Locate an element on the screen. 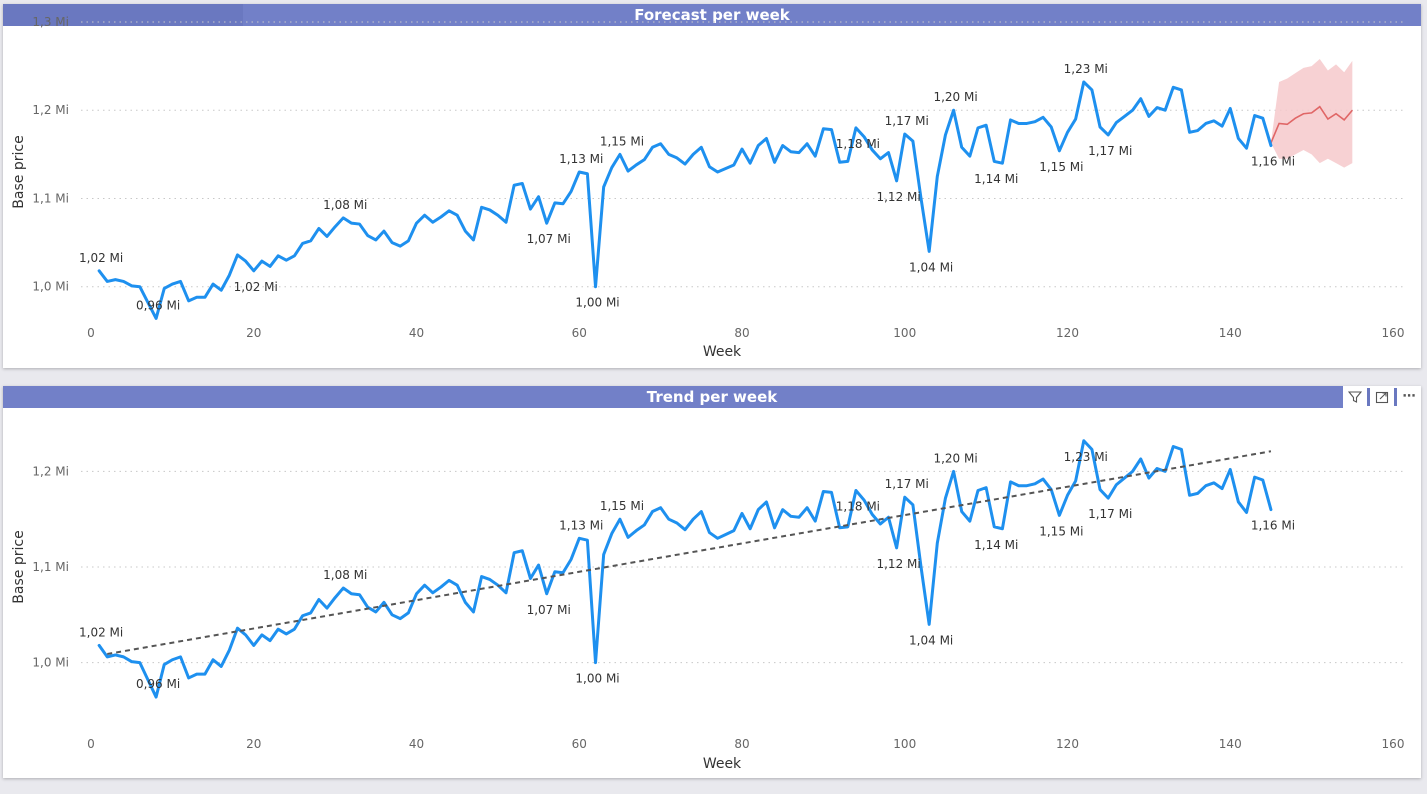 This screenshot has height=794, width=1427. forecast-chart-title: Forecast per week is located at coordinates (712, 15).